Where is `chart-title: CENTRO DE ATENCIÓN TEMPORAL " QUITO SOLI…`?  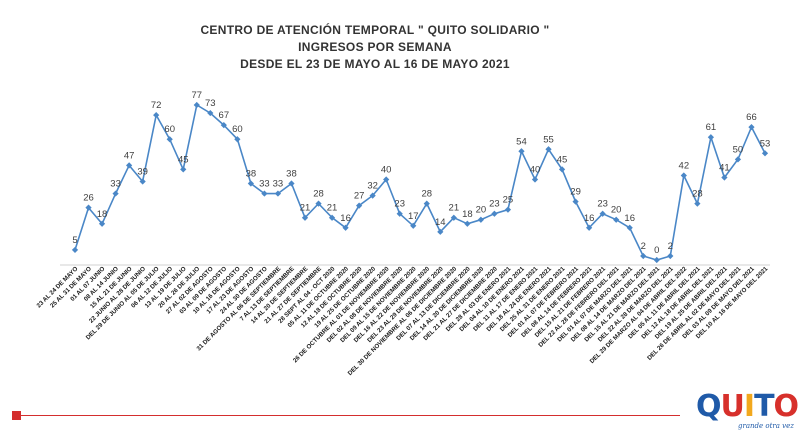 chart-title: CENTRO DE ATENCIÓN TEMPORAL " QUITO SOLI… is located at coordinates (375, 47).